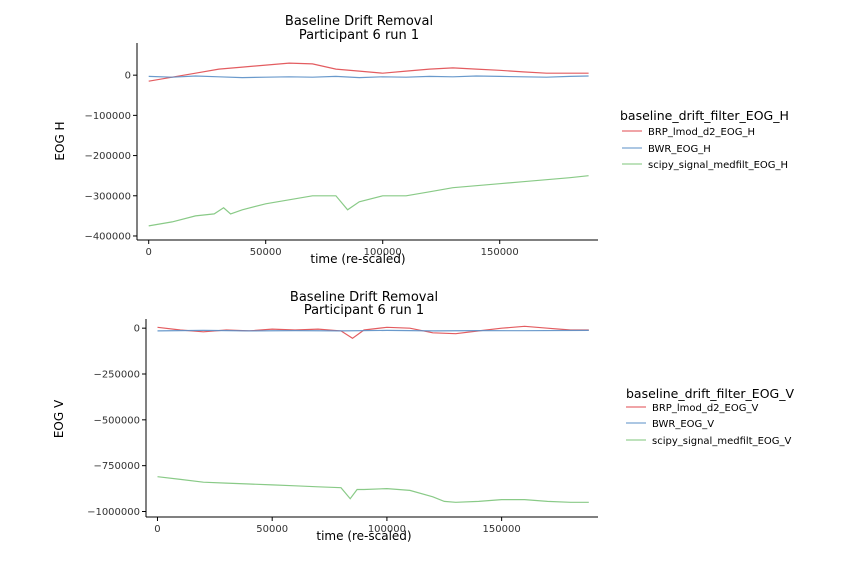  What do you see at coordinates (710, 393) in the screenshot?
I see `legend-title: baseline_drift_filter_EOG_V` at bounding box center [710, 393].